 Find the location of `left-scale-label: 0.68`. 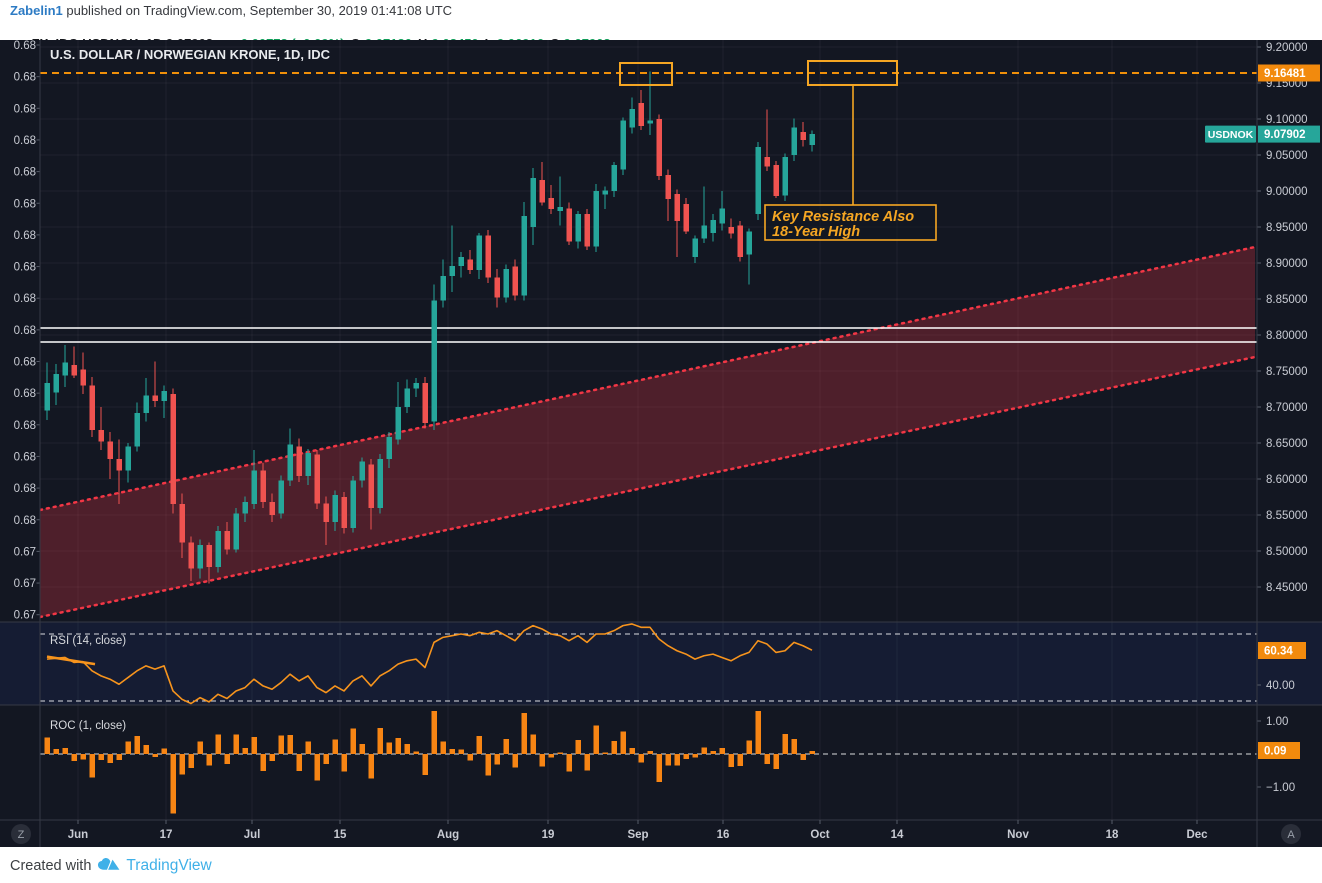

left-scale-label: 0.68 is located at coordinates (25, 489).